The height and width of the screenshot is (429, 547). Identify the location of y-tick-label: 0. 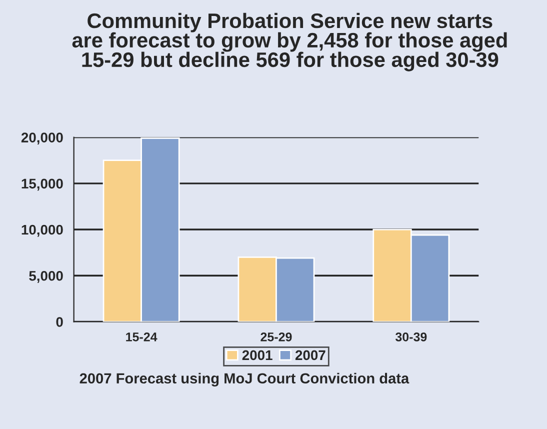
(59, 322).